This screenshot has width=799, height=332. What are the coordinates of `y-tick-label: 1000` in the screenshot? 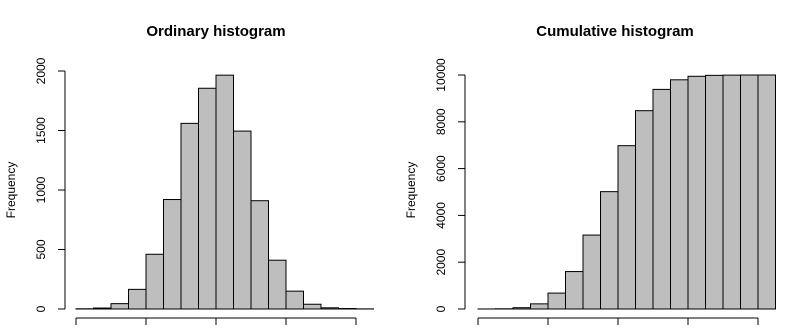 It's located at (41, 189).